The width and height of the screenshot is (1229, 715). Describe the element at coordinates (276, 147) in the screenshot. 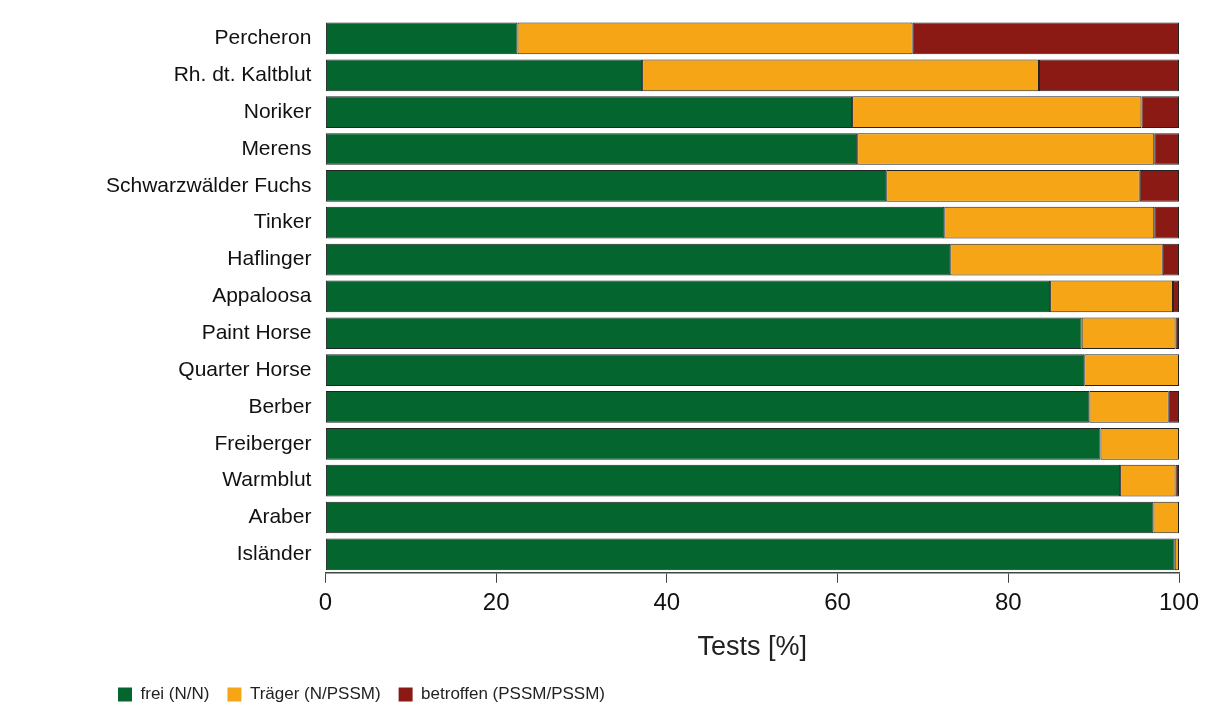

I see `y-tick-label: Merens` at that location.